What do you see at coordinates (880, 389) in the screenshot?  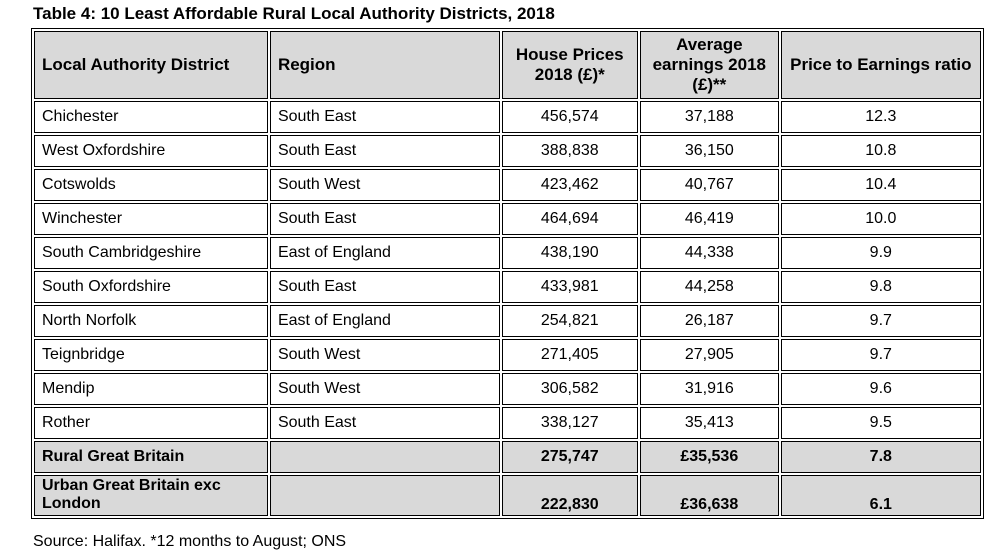 I see `cell-ratio: 9.6` at bounding box center [880, 389].